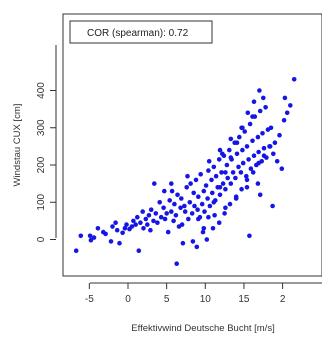  What do you see at coordinates (167, 299) in the screenshot?
I see `x-tick-label: 5` at bounding box center [167, 299].